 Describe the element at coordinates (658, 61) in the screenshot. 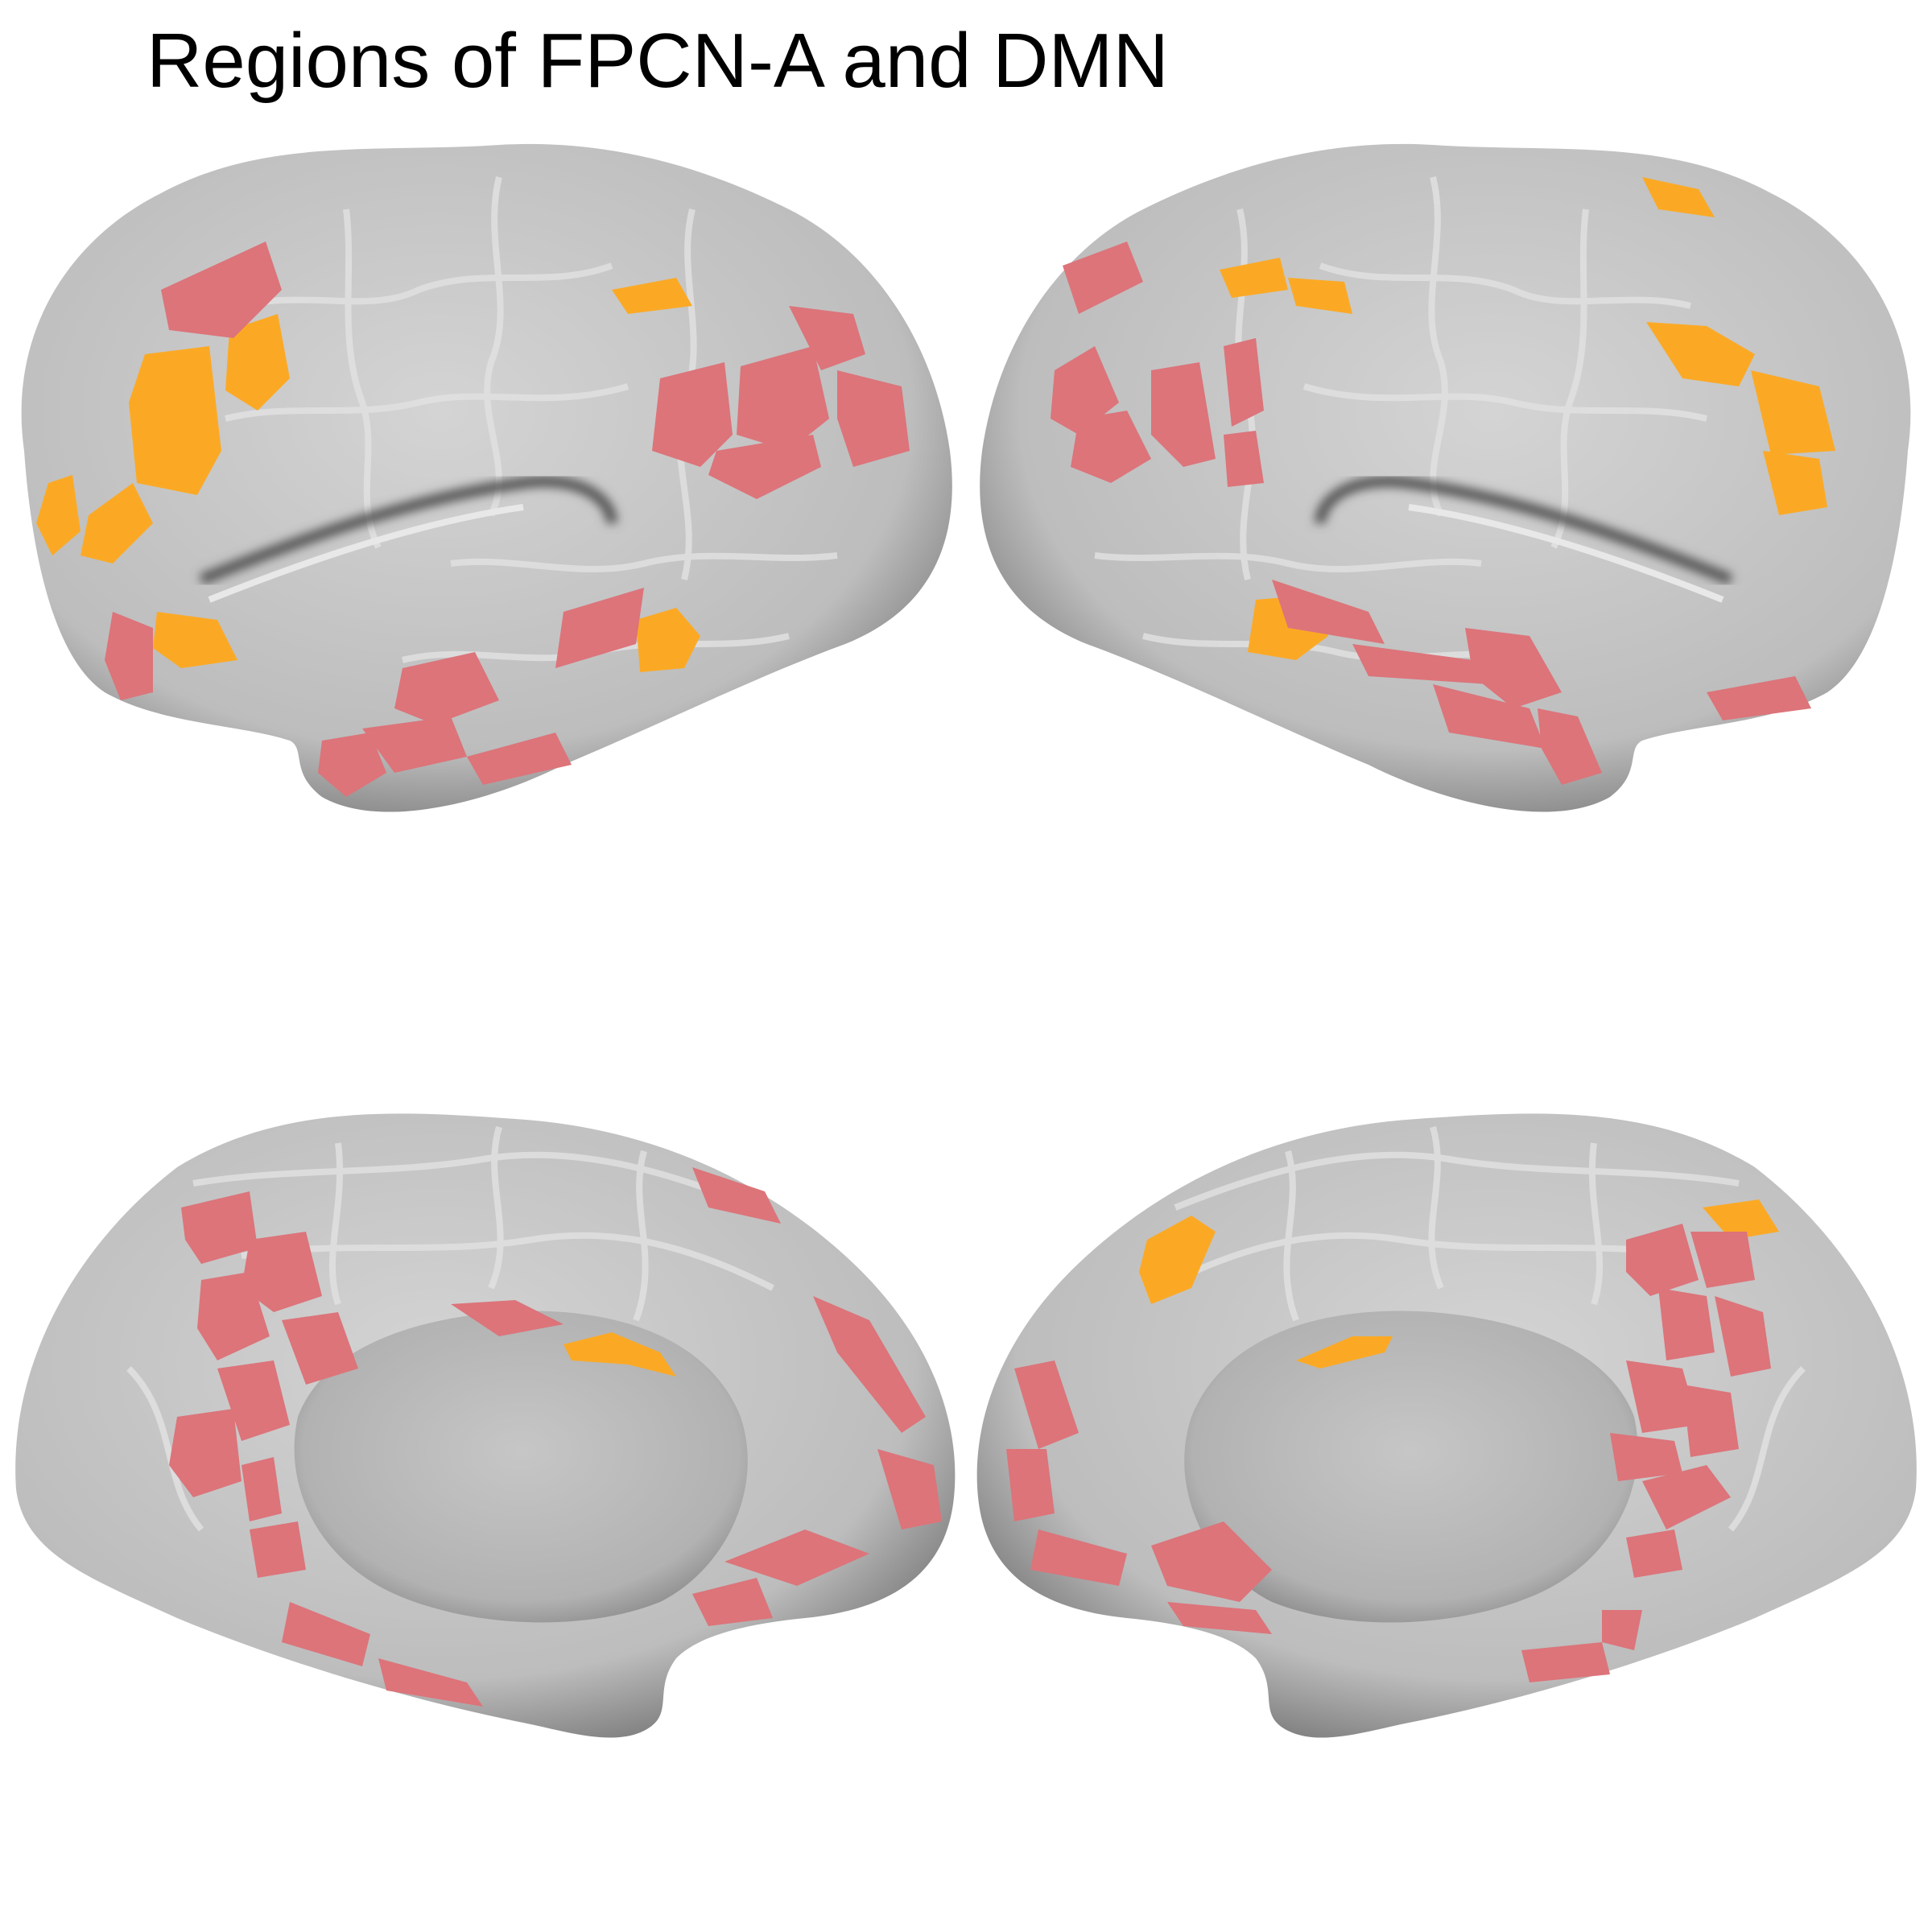

I see `page-title: Regions of FPCN-A and DMN` at that location.